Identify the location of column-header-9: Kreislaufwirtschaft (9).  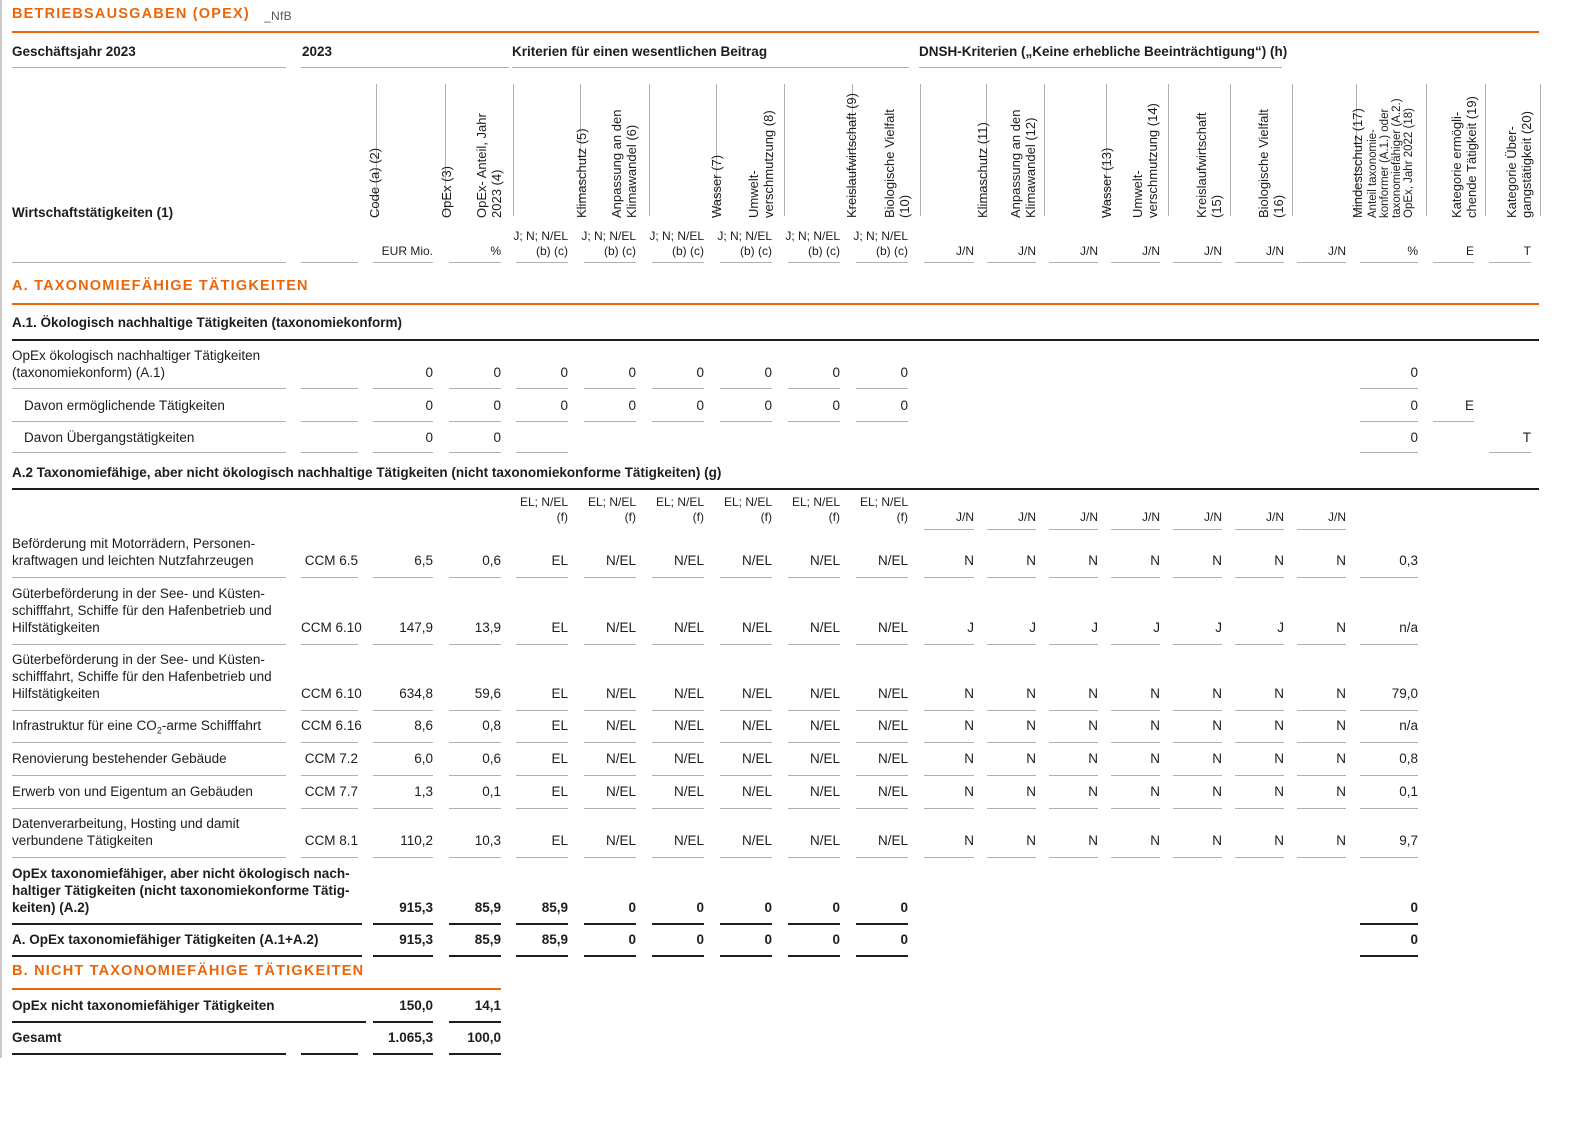
(851, 155).